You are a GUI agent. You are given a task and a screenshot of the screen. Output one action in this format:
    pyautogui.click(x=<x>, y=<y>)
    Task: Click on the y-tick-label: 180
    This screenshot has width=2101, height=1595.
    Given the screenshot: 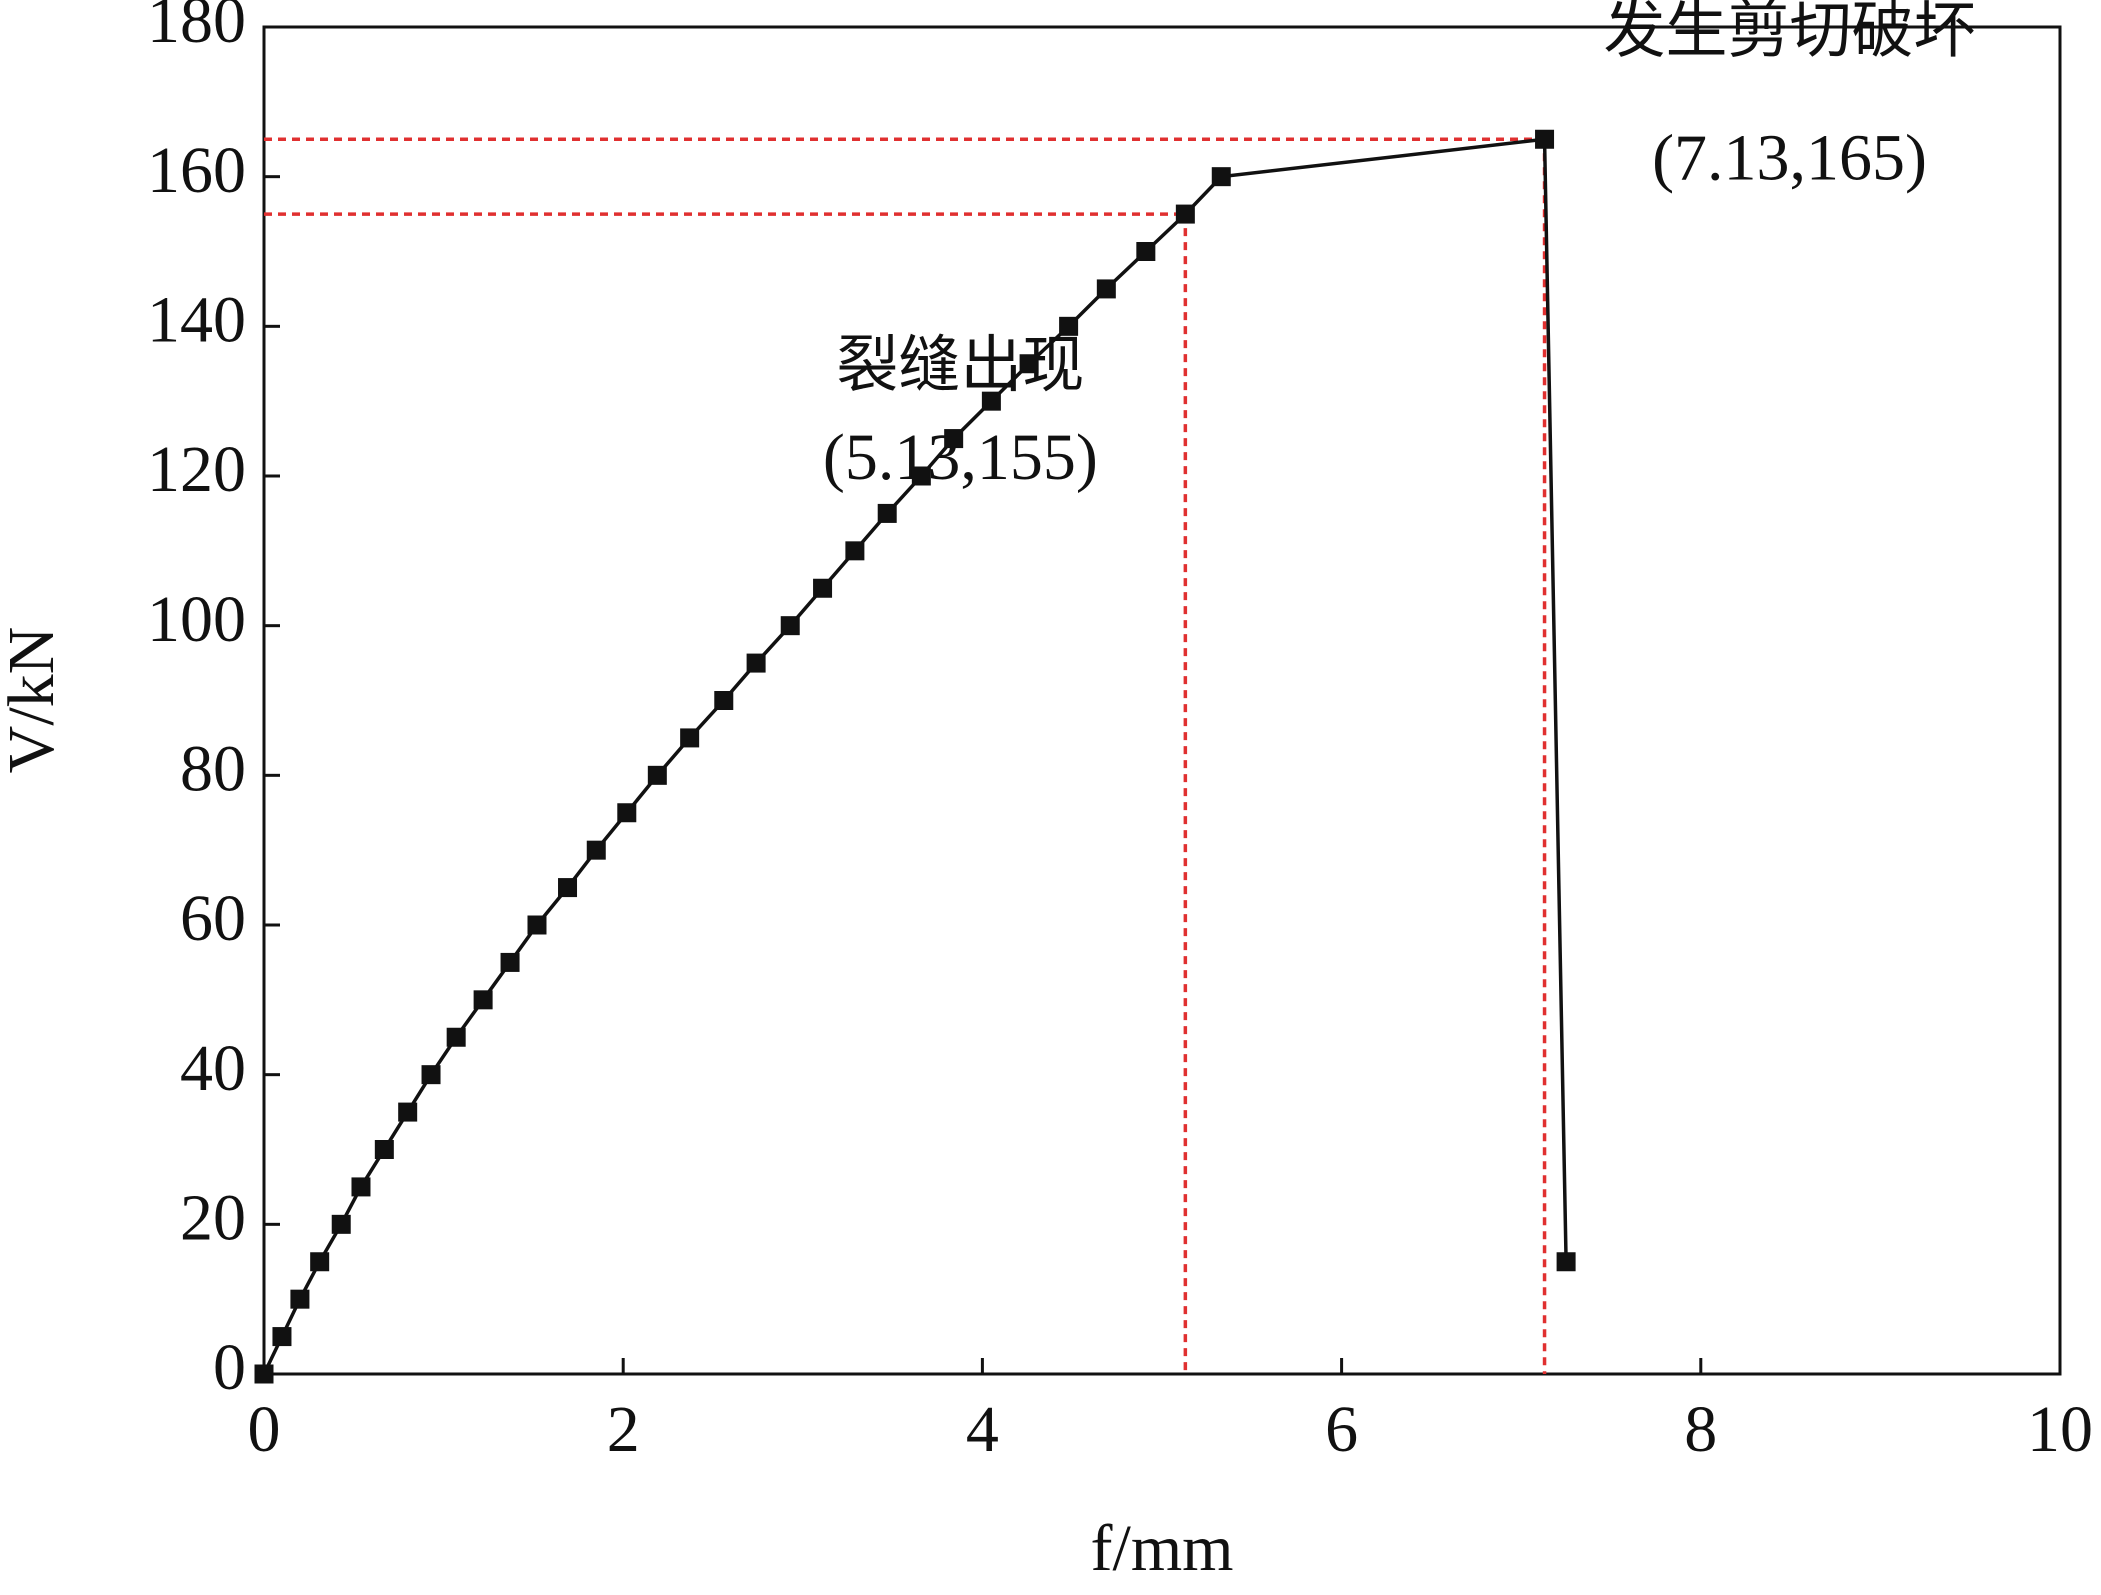 What is the action you would take?
    pyautogui.click(x=196, y=28)
    